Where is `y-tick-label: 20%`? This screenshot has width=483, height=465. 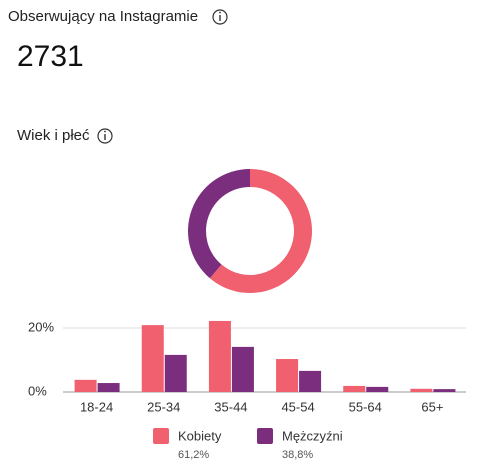 y-tick-label: 20% is located at coordinates (41, 326).